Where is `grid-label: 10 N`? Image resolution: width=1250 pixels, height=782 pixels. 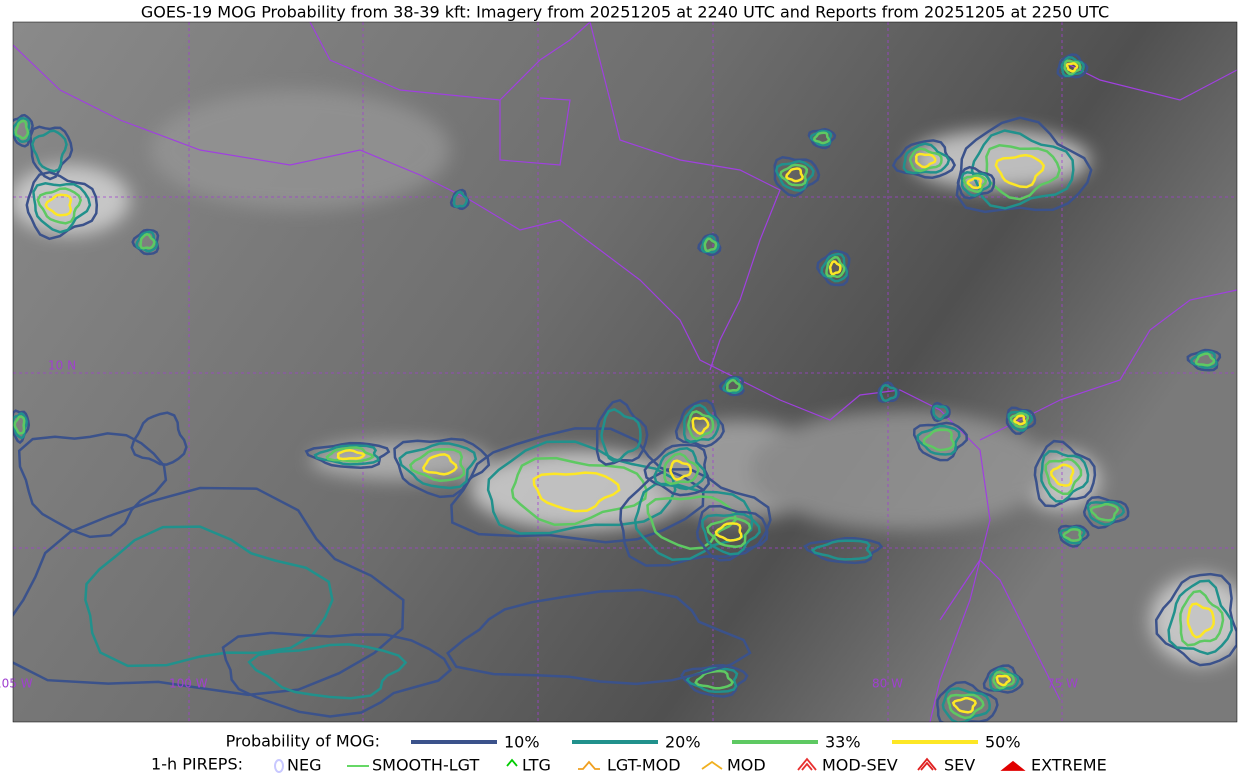
grid-label: 10 N is located at coordinates (62, 366).